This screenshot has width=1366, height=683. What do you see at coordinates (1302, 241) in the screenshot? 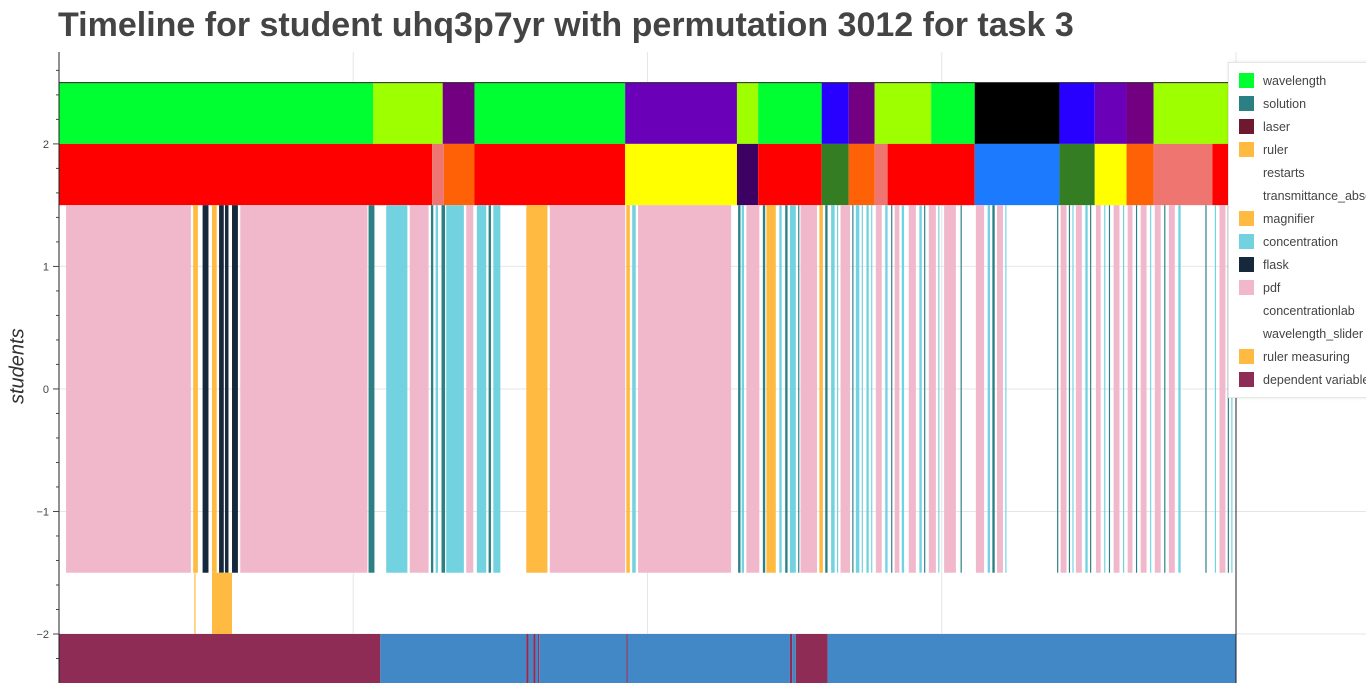
I see `legend-item: concentration` at bounding box center [1302, 241].